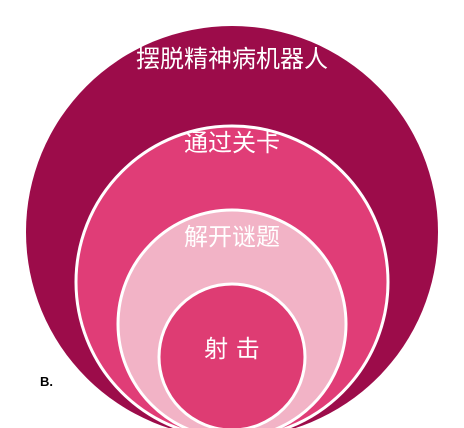 The width and height of the screenshot is (464, 428). I want to click on panel-label: B., so click(46, 381).